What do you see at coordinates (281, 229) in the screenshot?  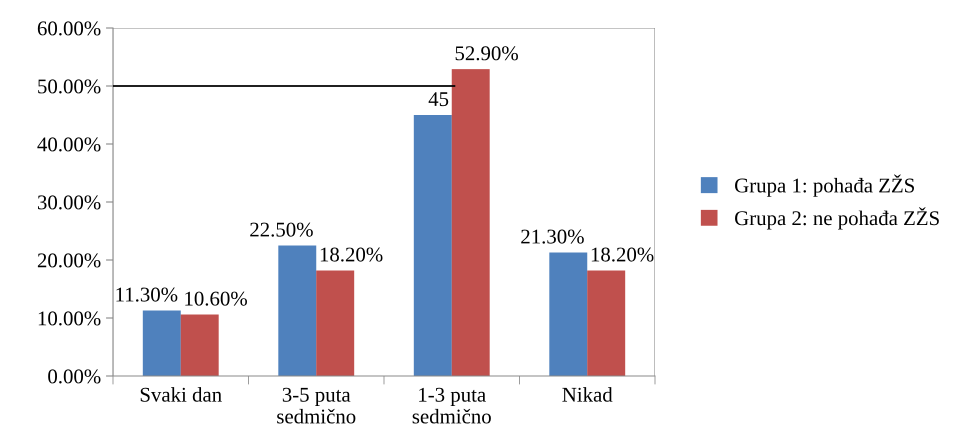 I see `data-label: 22.50%` at bounding box center [281, 229].